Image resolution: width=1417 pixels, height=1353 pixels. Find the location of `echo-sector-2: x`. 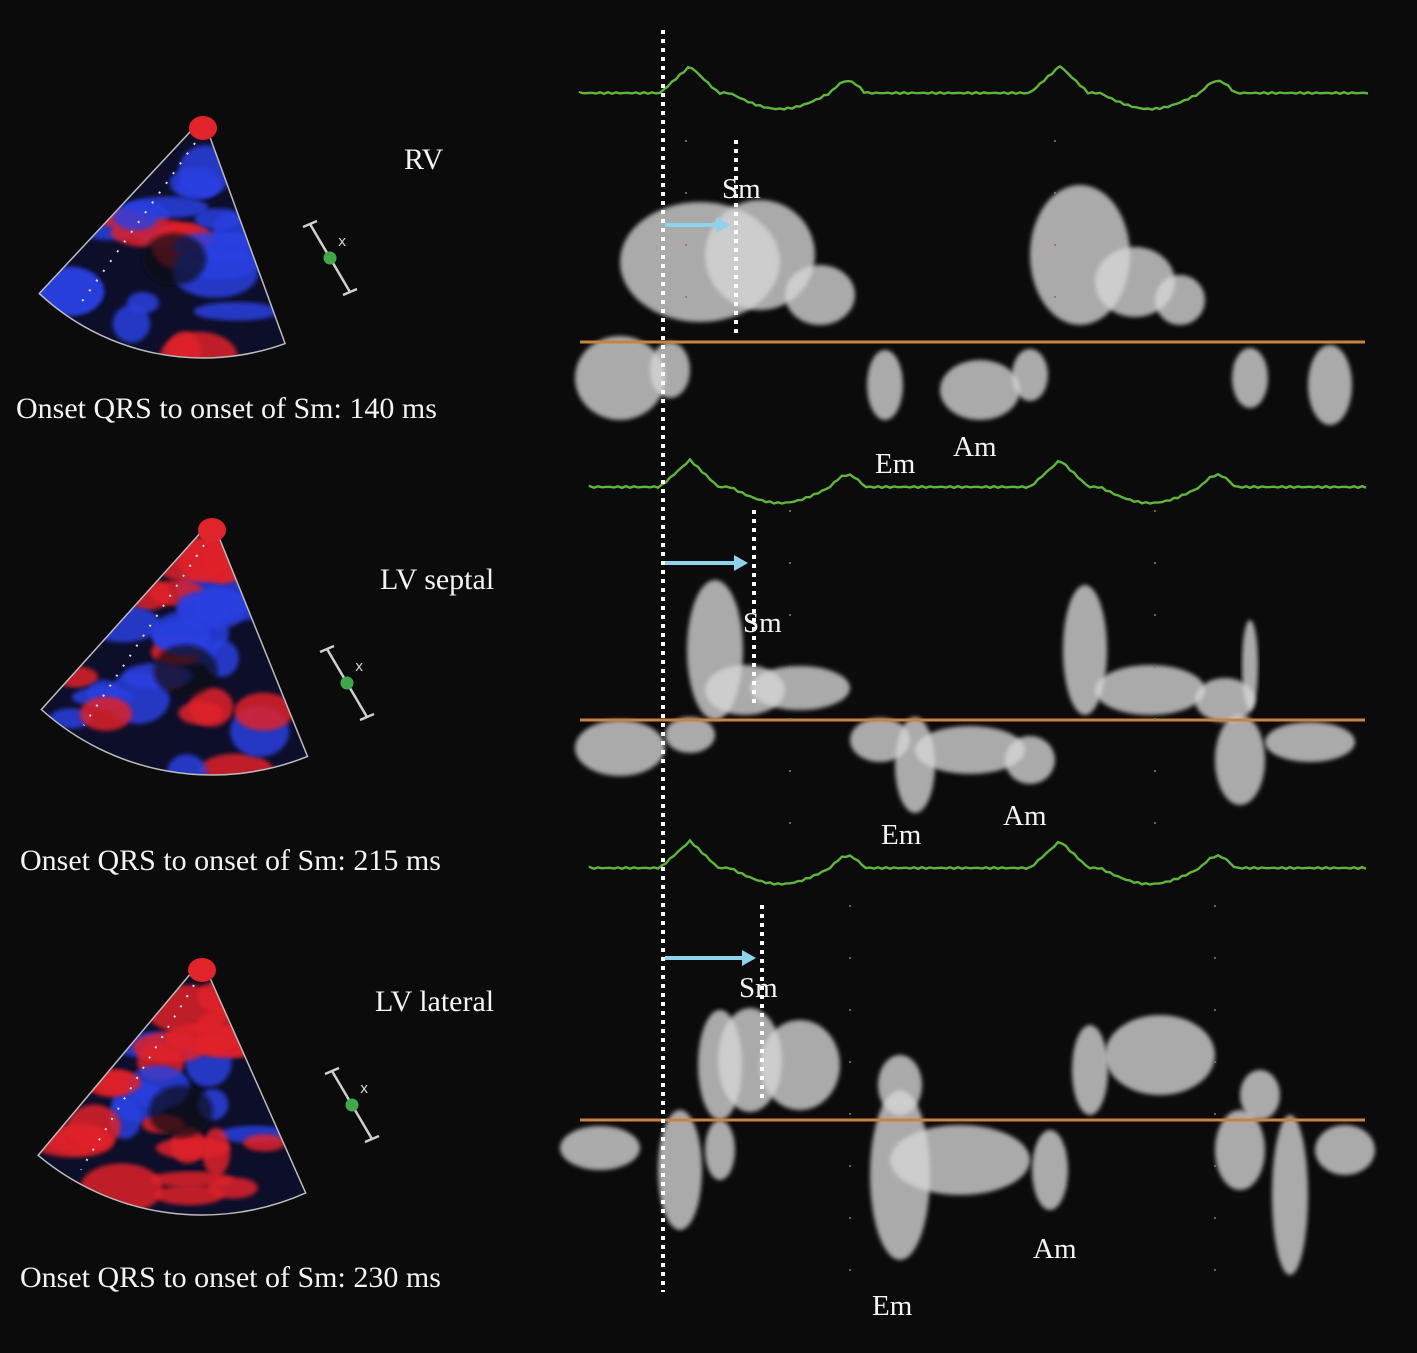

echo-sector-2: x is located at coordinates (207, 647).